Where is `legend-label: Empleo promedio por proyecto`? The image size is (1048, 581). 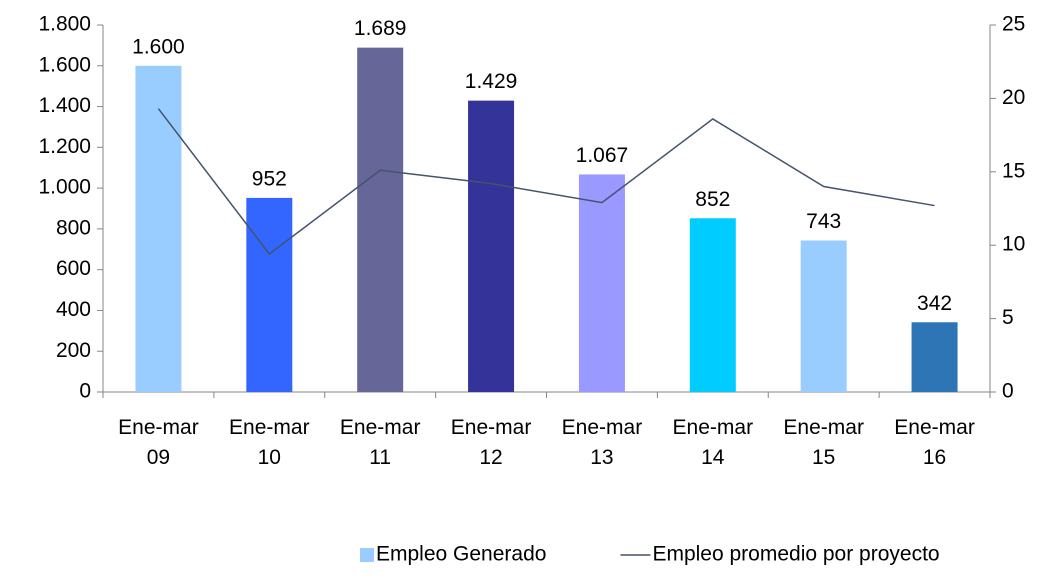
legend-label: Empleo promedio por proyecto is located at coordinates (795, 554).